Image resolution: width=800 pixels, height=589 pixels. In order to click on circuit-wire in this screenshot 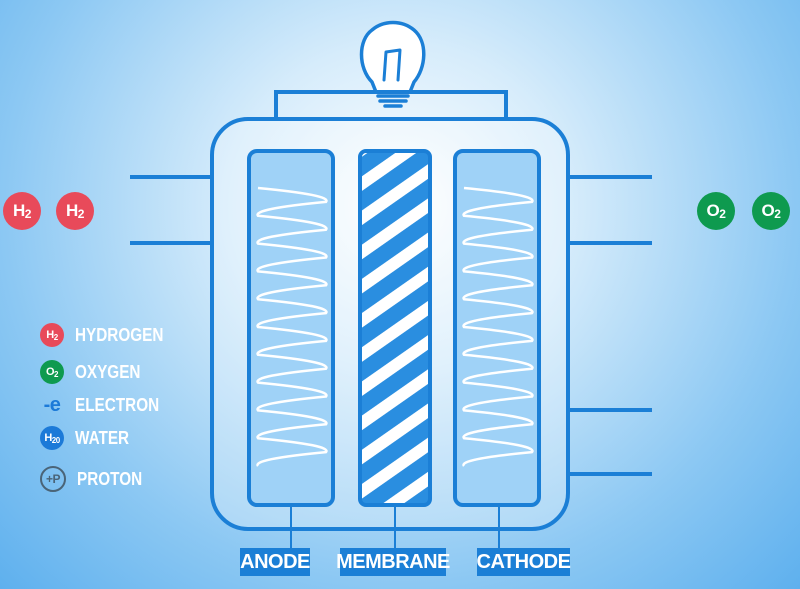, I will do `click(391, 104)`.